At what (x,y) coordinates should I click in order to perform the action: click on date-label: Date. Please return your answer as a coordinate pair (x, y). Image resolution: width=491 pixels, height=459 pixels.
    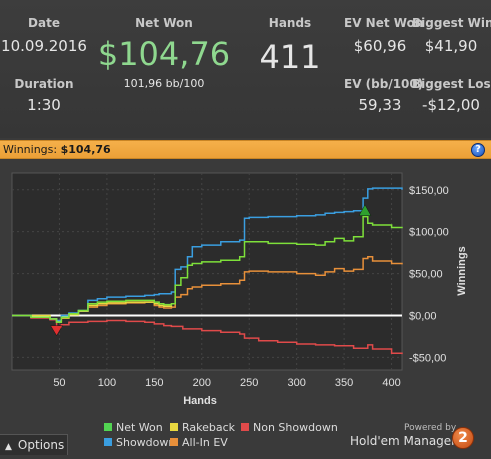
    Looking at the image, I should click on (44, 23).